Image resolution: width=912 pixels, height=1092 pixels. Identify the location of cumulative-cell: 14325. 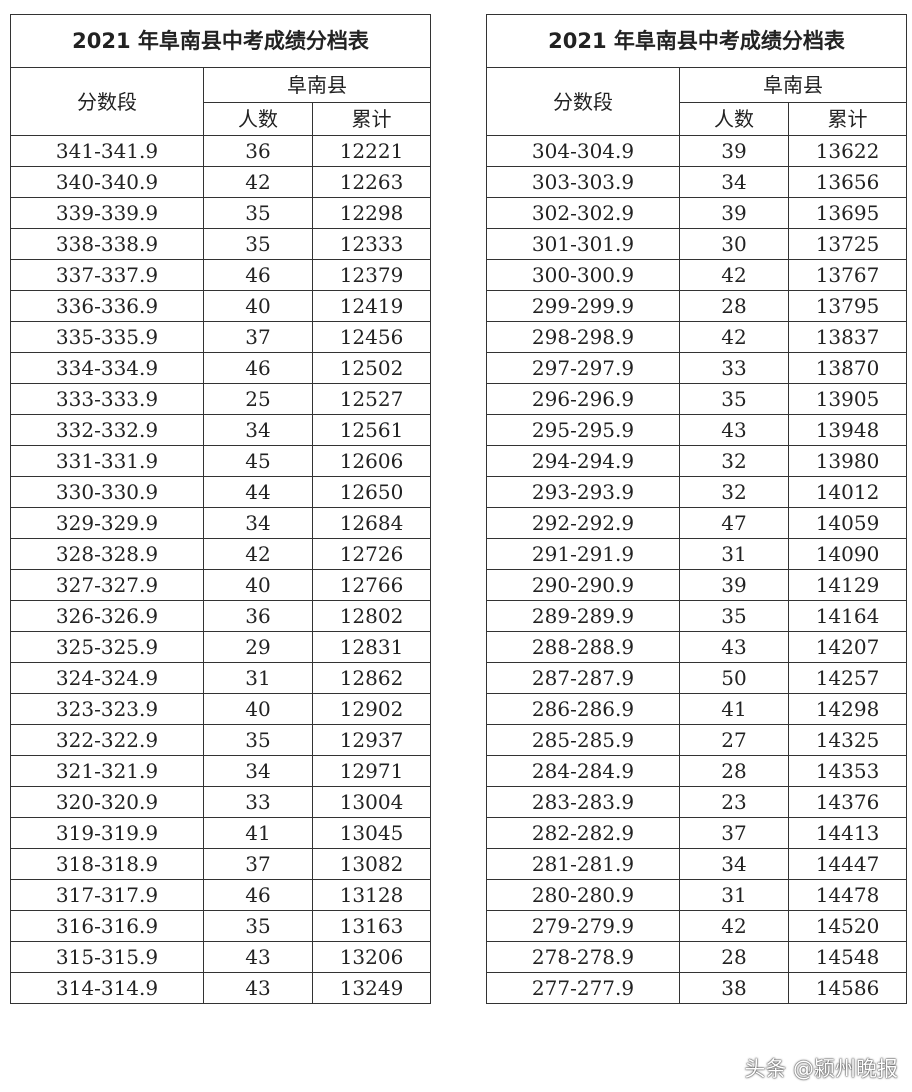
(847, 740).